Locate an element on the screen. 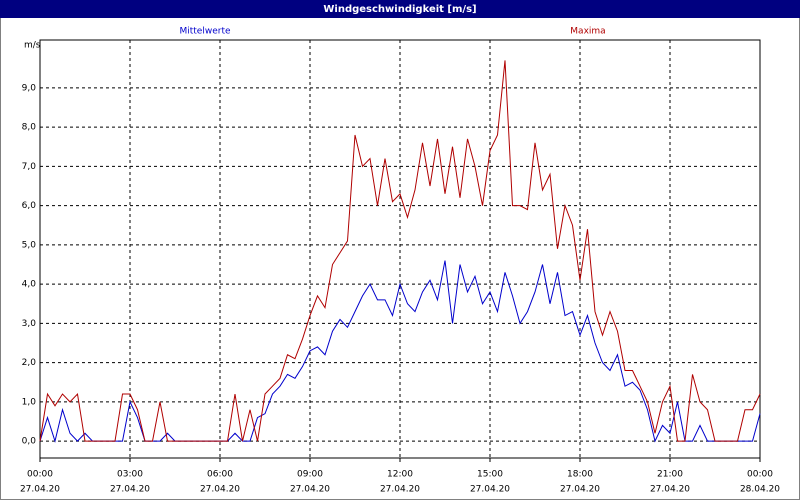  legend-entry: Maxima is located at coordinates (587, 32).